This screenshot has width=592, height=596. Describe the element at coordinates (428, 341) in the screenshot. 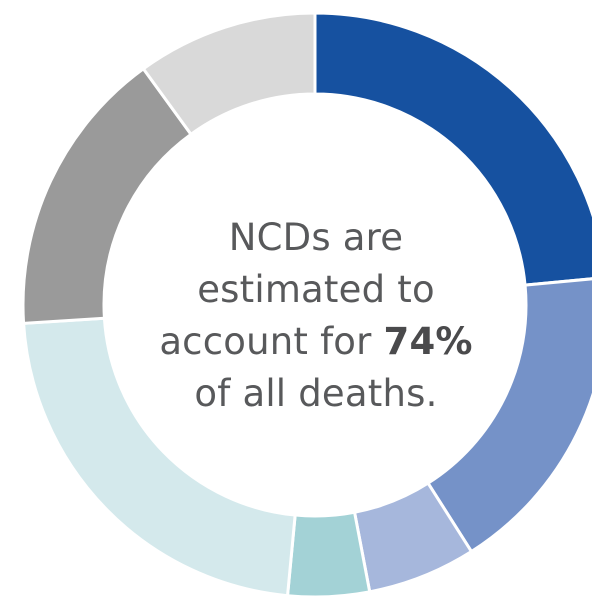

I see `highlight-percentage: 74%` at that location.